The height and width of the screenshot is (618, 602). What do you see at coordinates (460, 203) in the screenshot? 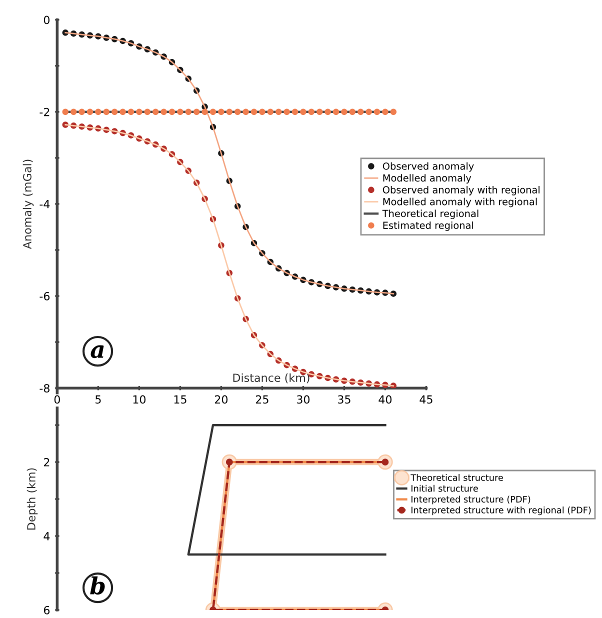
I see `legend-label: Modelled anomaly with regional` at bounding box center [460, 203].